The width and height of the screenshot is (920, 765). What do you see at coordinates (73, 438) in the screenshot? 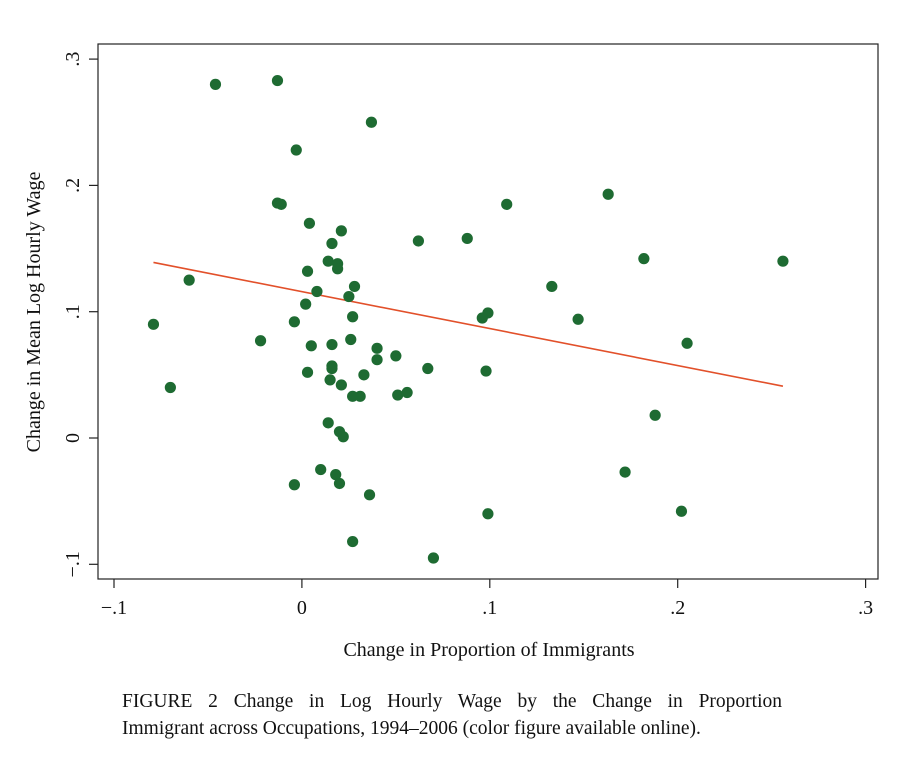
I see `y-tick-label: 0` at bounding box center [73, 438].